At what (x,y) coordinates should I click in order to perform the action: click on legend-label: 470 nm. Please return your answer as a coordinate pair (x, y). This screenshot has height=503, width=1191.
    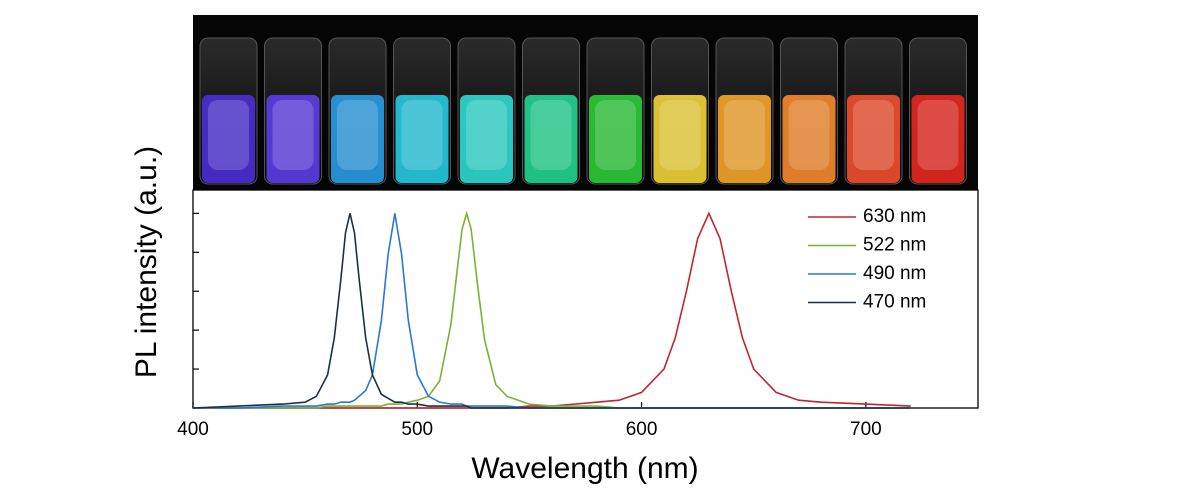
    Looking at the image, I should click on (894, 302).